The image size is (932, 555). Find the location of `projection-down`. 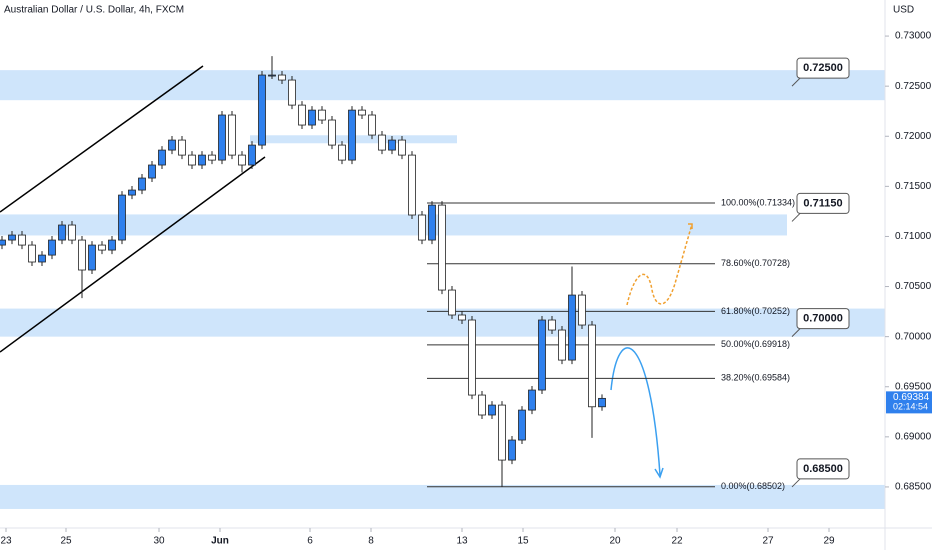

projection-down is located at coordinates (635, 411).